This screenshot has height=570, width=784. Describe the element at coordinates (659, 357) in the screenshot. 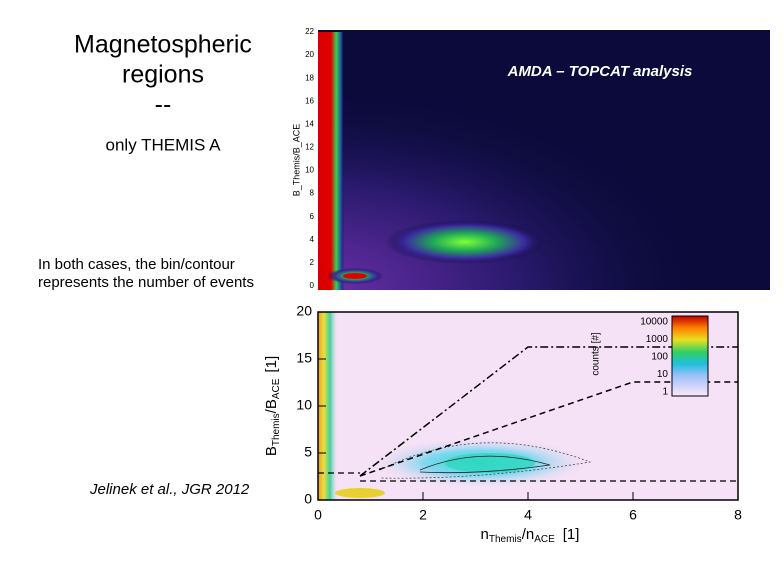

I see `colorbar-tick-label: 100` at that location.